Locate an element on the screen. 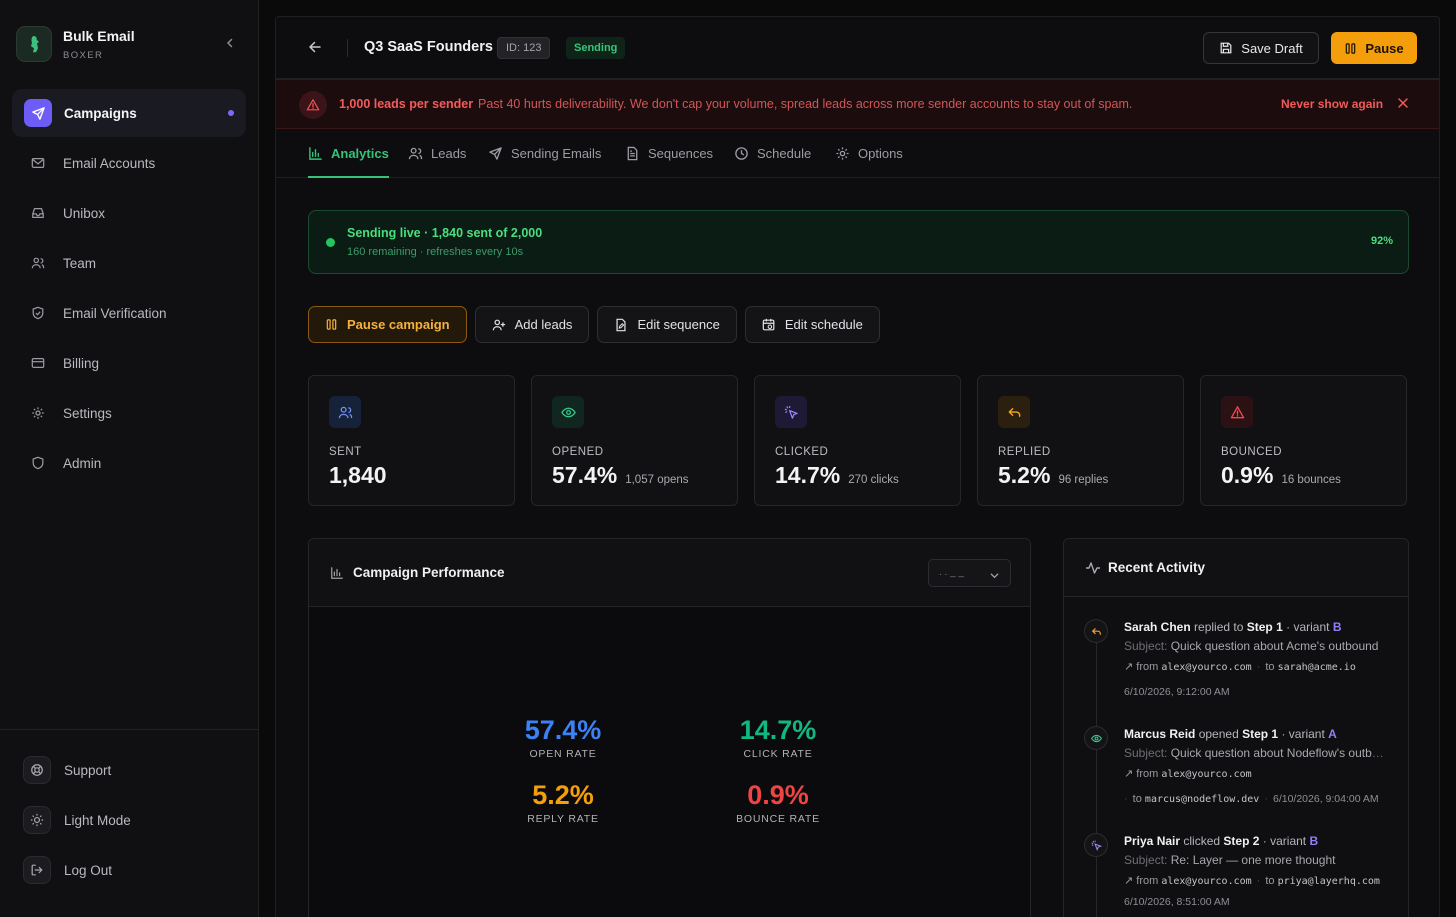 The width and height of the screenshot is (1456, 917). tab-label: Sequences is located at coordinates (681, 153).